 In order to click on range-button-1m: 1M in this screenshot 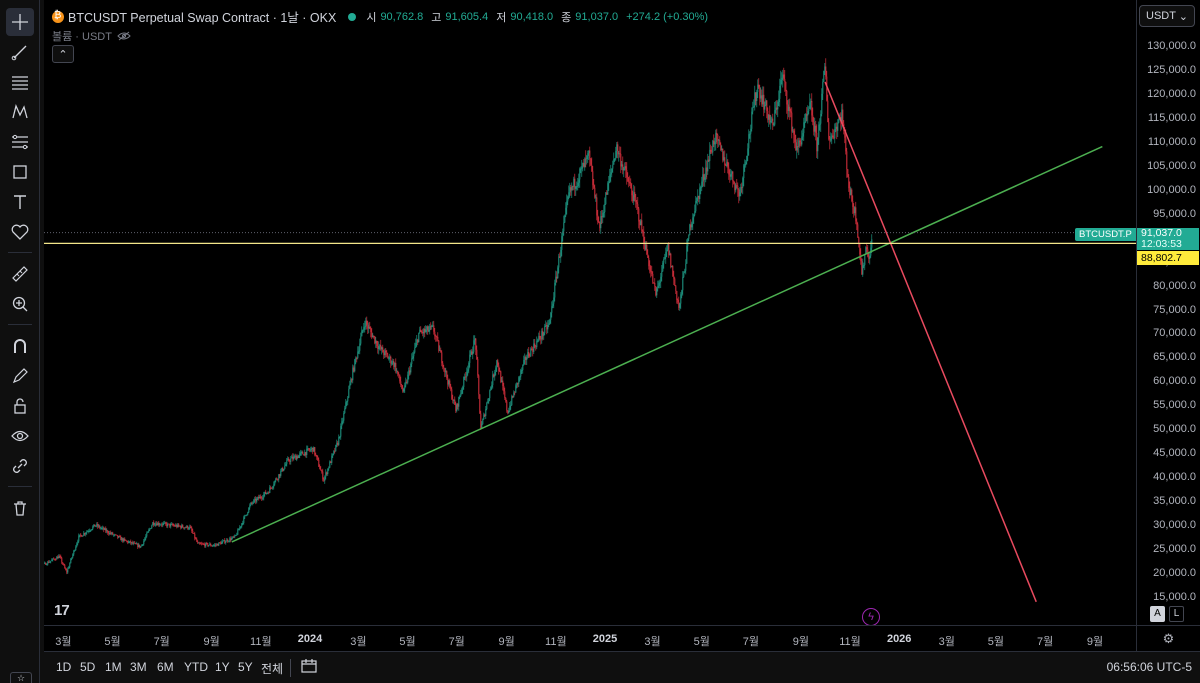, I will do `click(113, 667)`.